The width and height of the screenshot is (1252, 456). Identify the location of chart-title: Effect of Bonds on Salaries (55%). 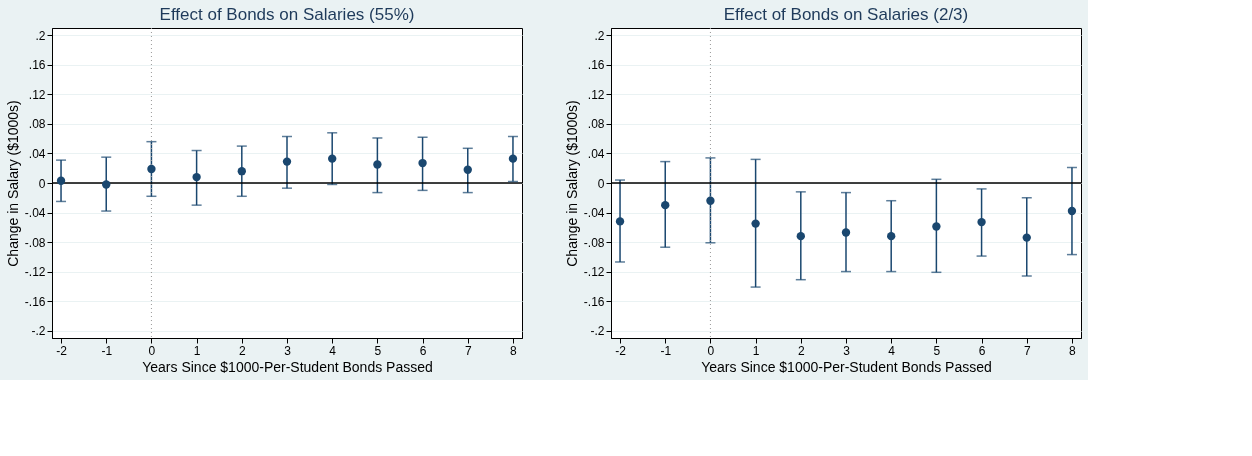
(287, 14).